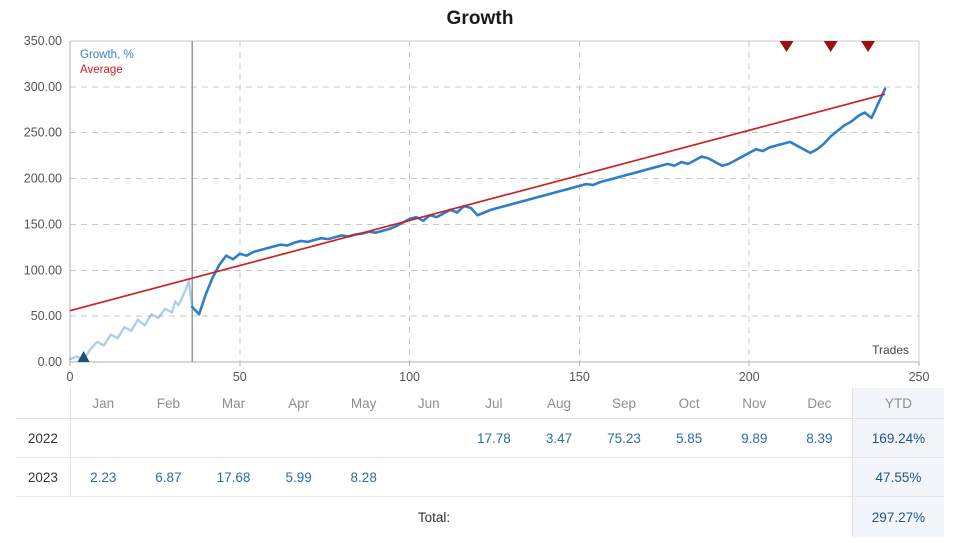 The image size is (960, 543). I want to click on page-title: Growth, so click(480, 18).